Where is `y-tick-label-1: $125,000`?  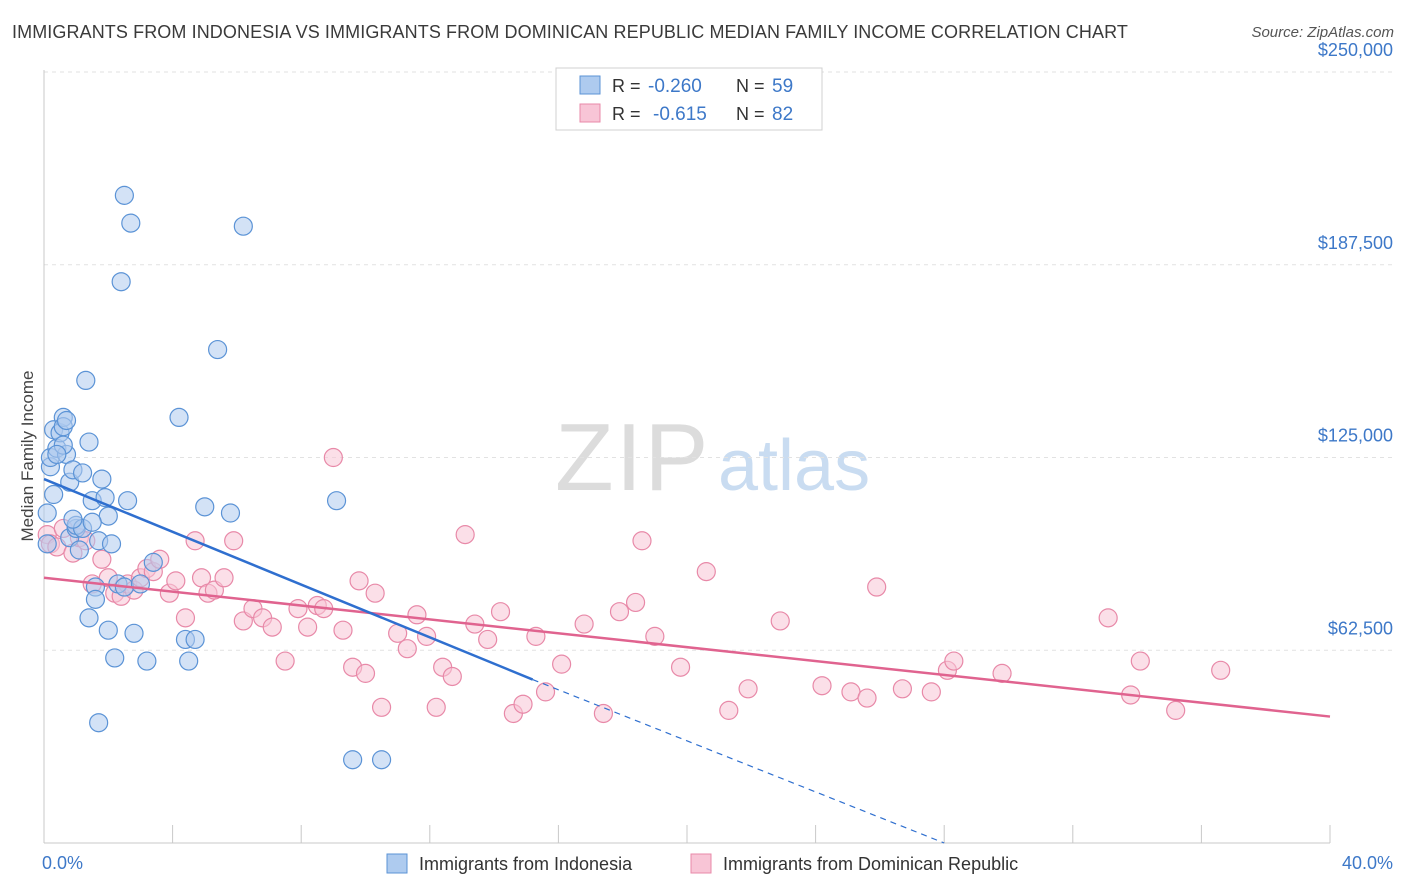
y-tick-label-1: $125,000 is located at coordinates (1355, 436).